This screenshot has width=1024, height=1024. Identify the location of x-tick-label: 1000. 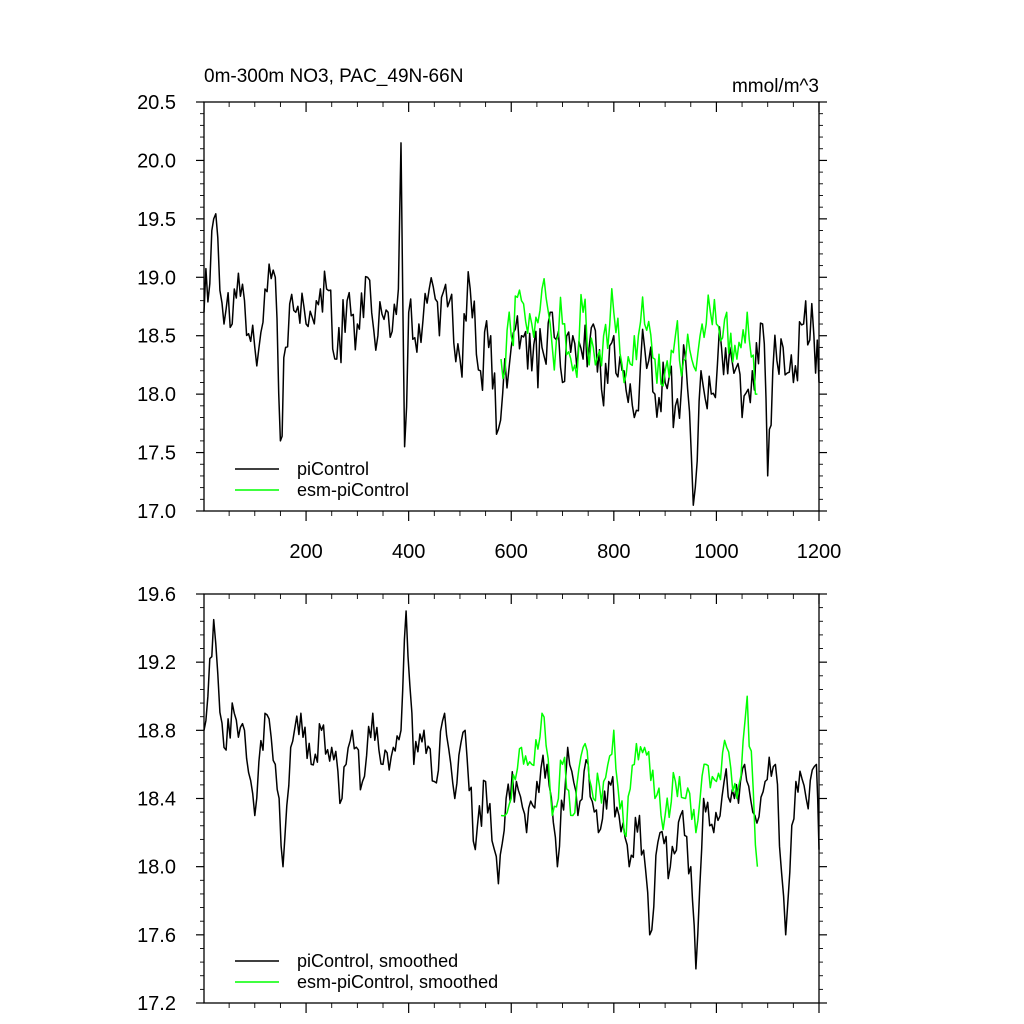
(716, 552).